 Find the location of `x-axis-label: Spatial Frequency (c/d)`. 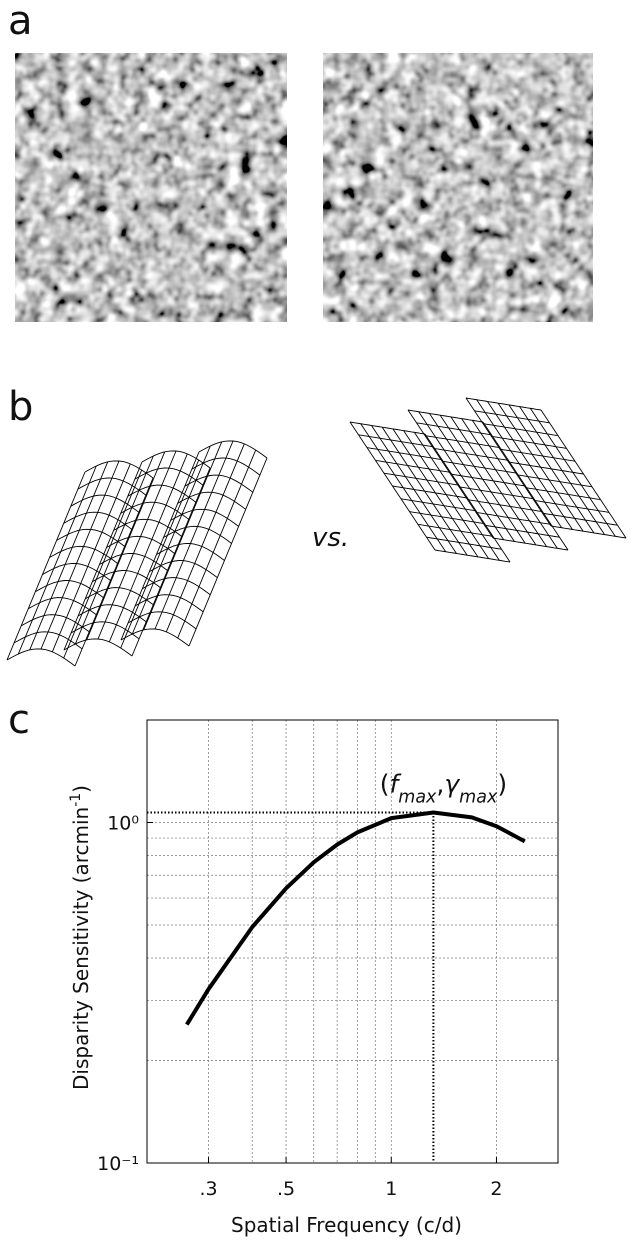

x-axis-label: Spatial Frequency (c/d) is located at coordinates (346, 1225).